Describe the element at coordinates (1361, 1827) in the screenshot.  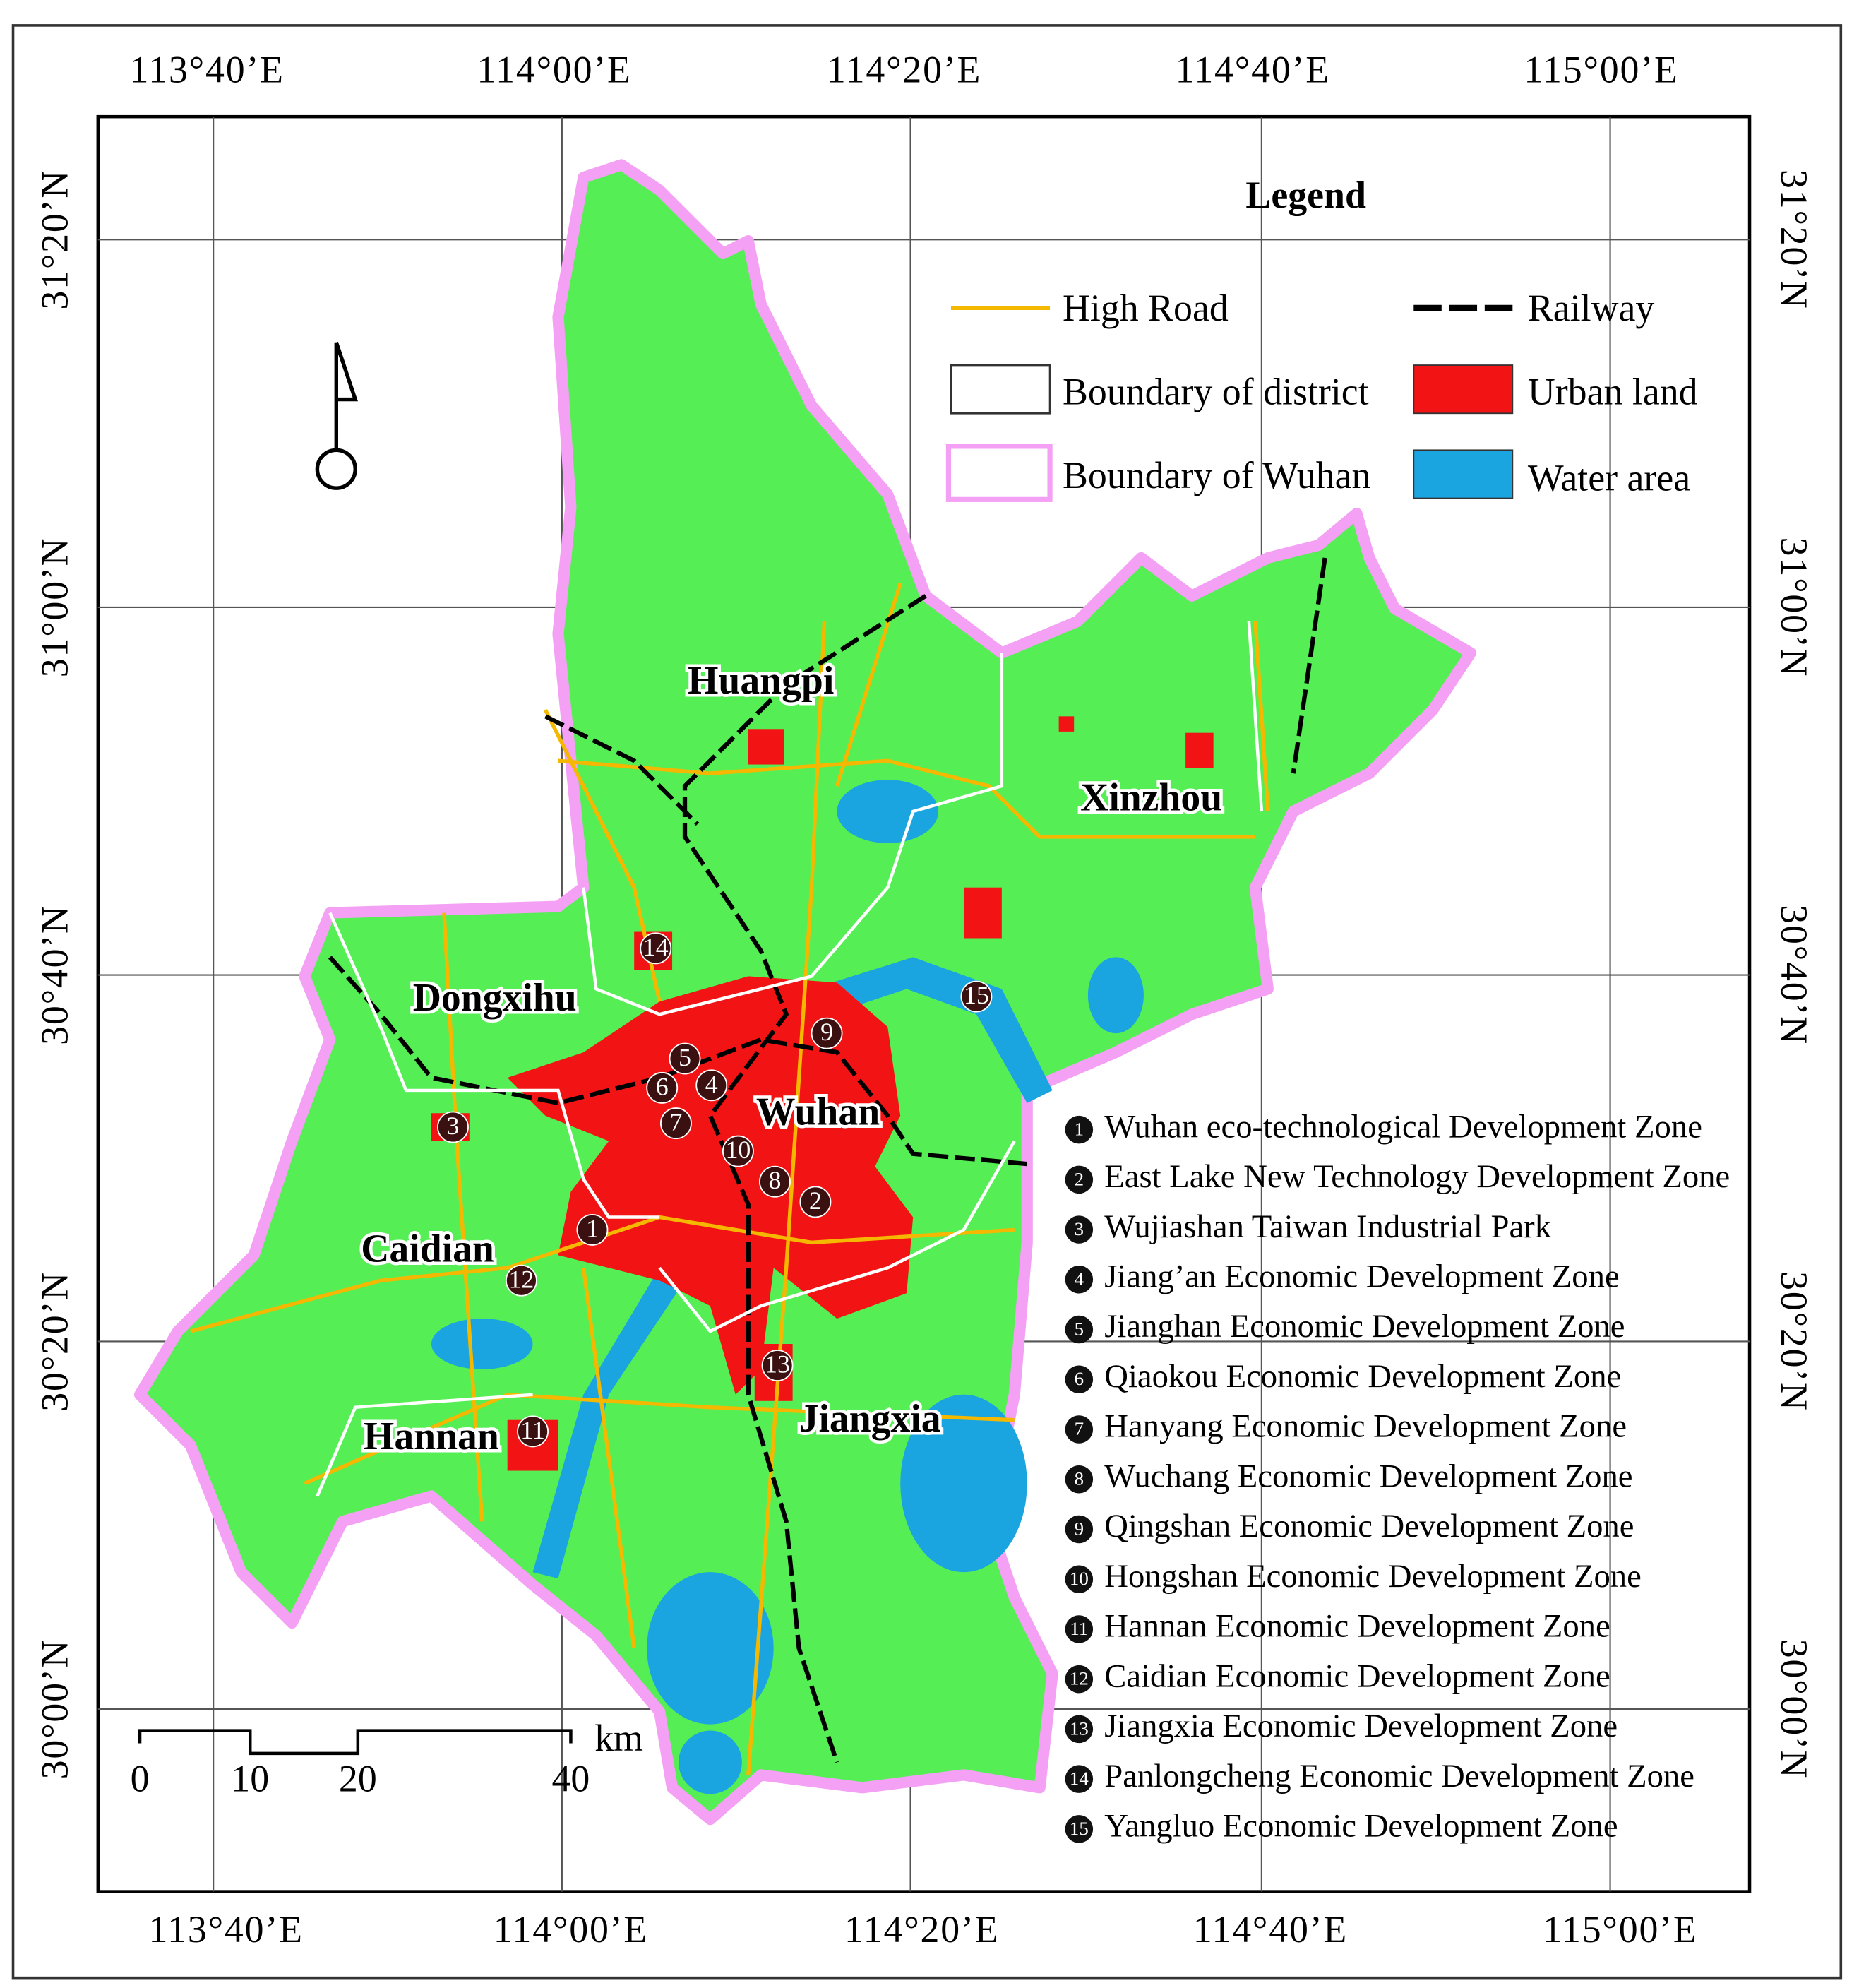
I see `zone-list-name: Yangluo Economic Development Zone` at that location.